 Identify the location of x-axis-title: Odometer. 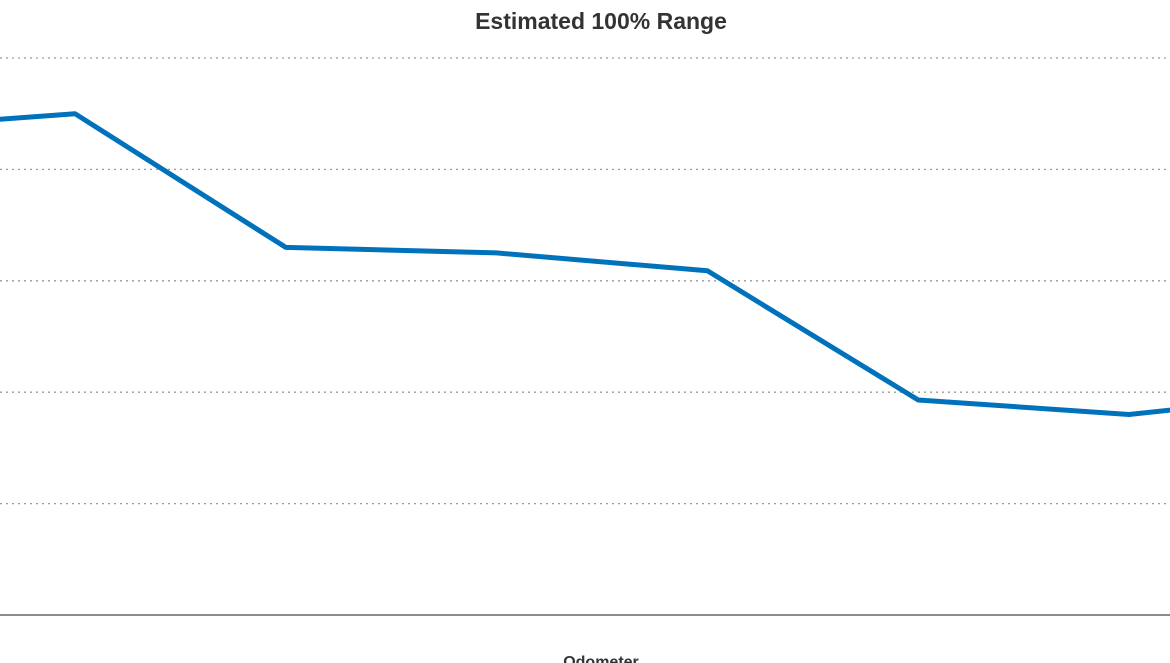
(601, 658).